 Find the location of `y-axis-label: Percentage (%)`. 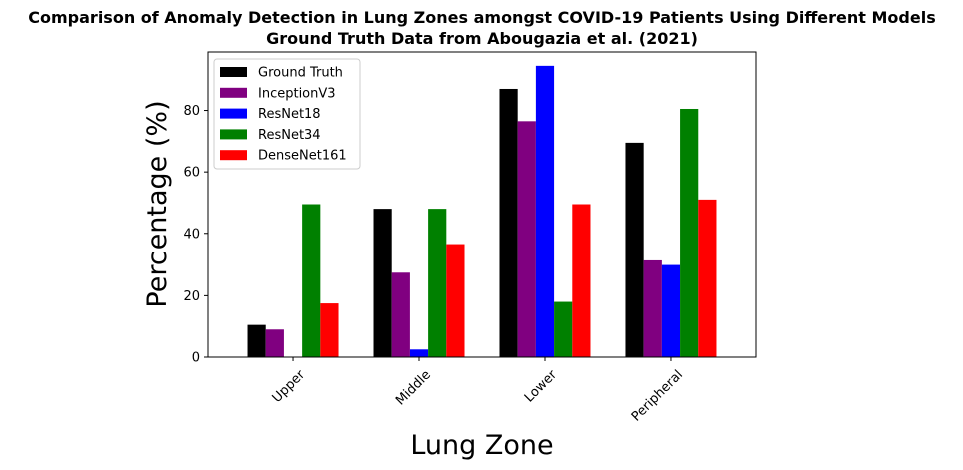

y-axis-label: Percentage (%) is located at coordinates (157, 203).